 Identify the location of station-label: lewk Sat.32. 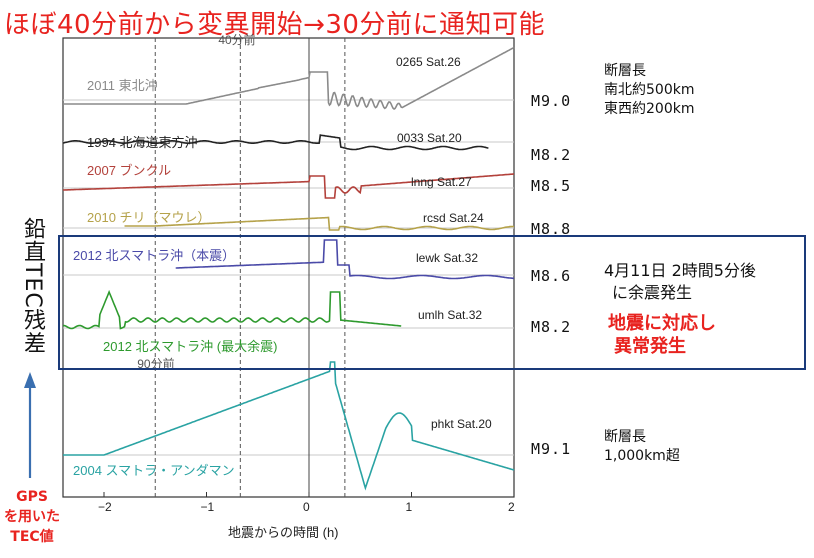
(447, 258).